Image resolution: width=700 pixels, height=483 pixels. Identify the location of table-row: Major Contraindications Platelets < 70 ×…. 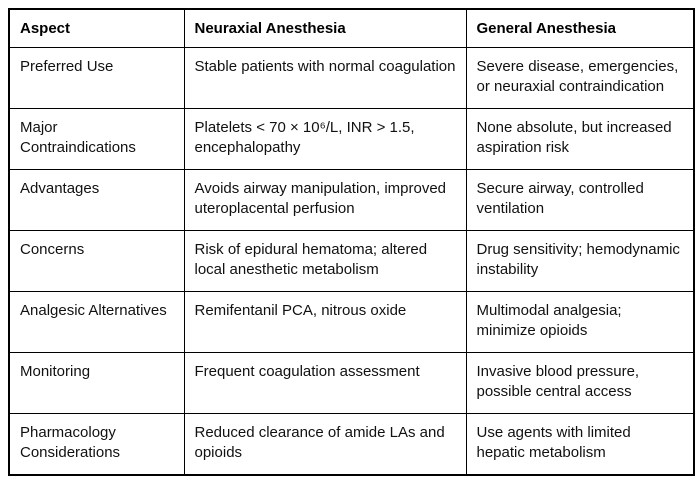
(351, 139).